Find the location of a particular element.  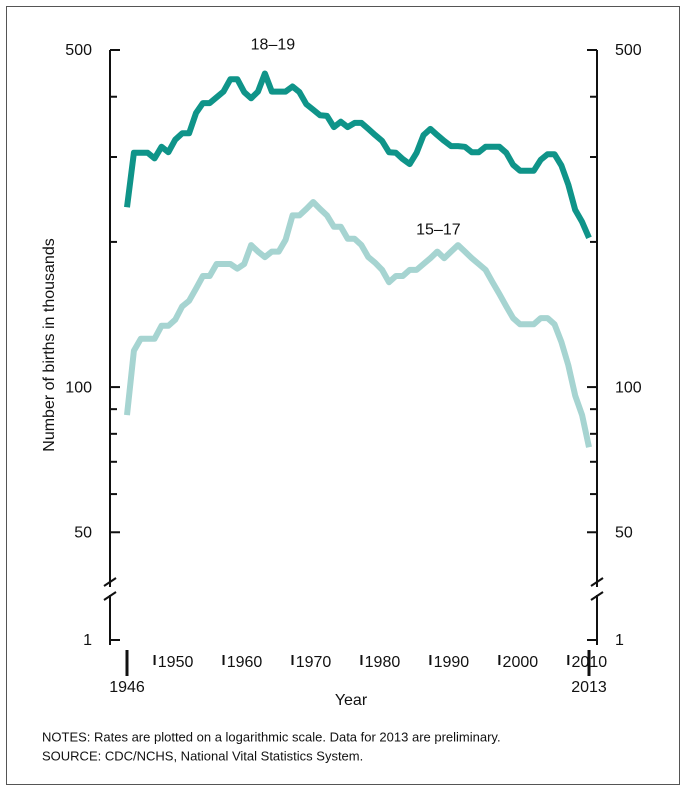

y-axis-label: Number of births in thousands is located at coordinates (49, 344).